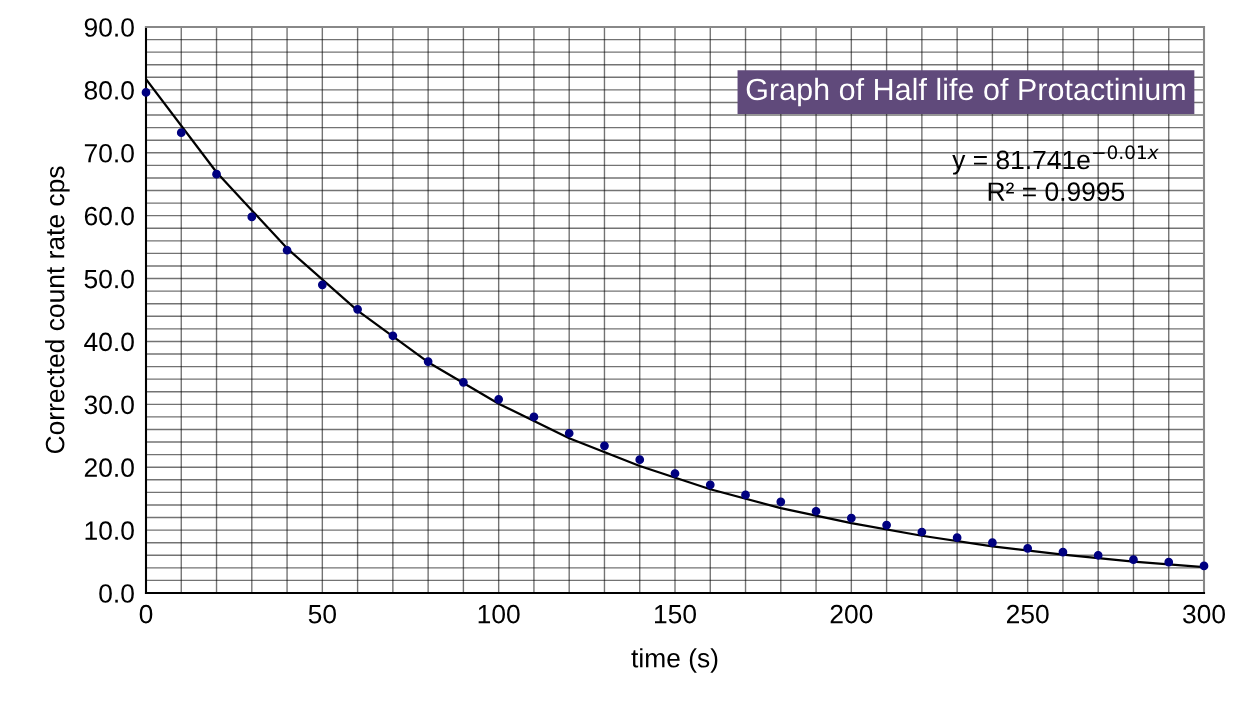  What do you see at coordinates (146, 614) in the screenshot?
I see `x-tick-label: 0` at bounding box center [146, 614].